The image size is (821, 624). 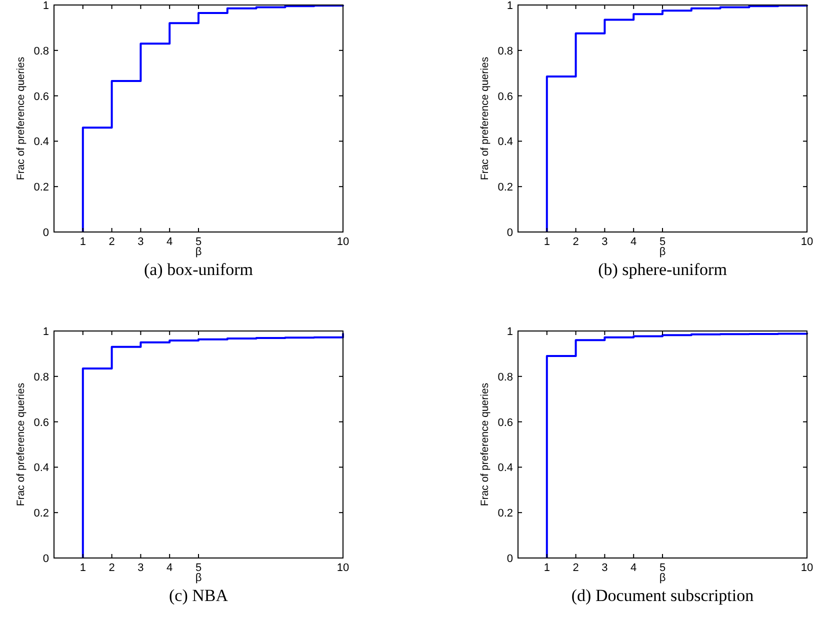 What do you see at coordinates (662, 595) in the screenshot?
I see `text: (d) Document subscription` at bounding box center [662, 595].